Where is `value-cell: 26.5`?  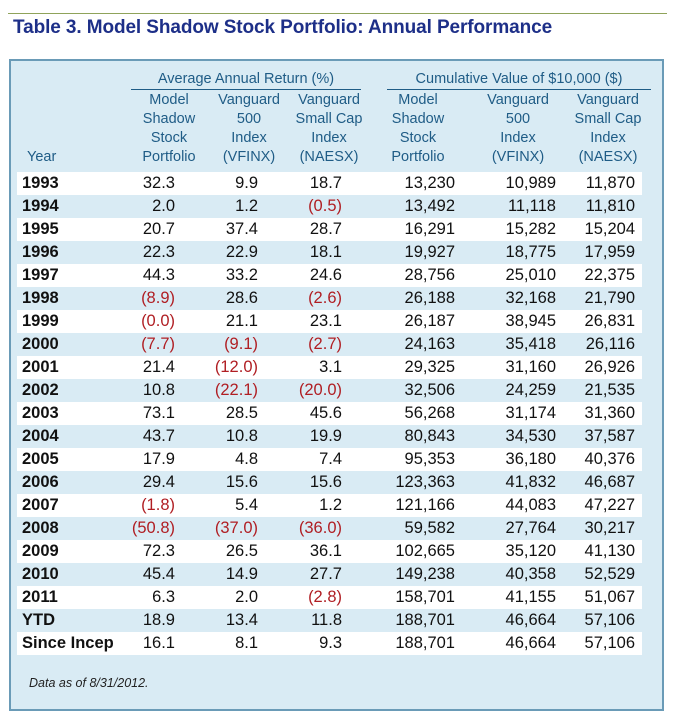
value-cell: 26.5 is located at coordinates (241, 551).